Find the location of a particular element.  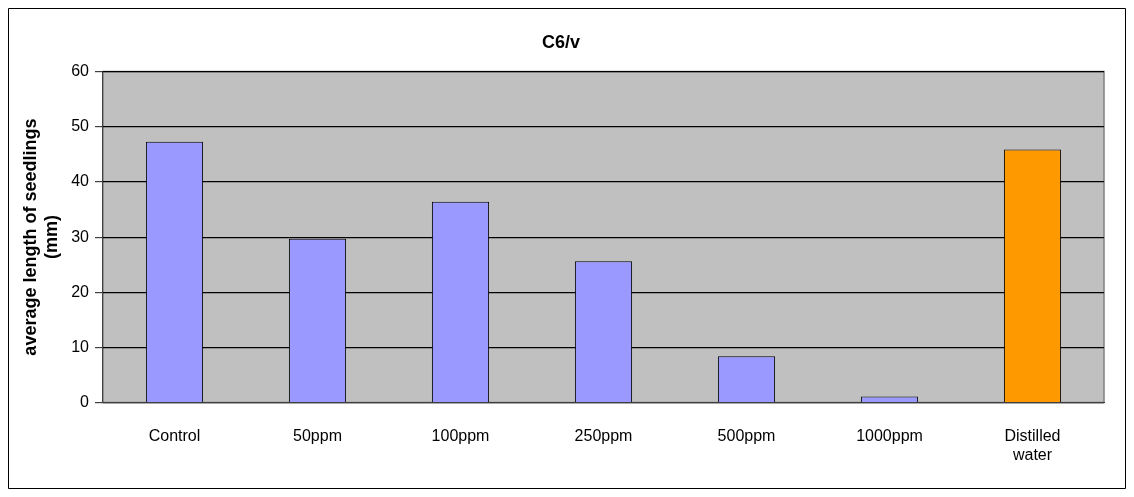

y-tick-label: 40 is located at coordinates (80, 181).